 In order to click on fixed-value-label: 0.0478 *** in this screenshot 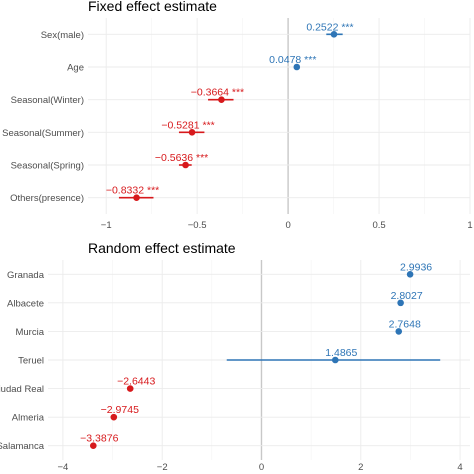, I will do `click(292, 60)`.